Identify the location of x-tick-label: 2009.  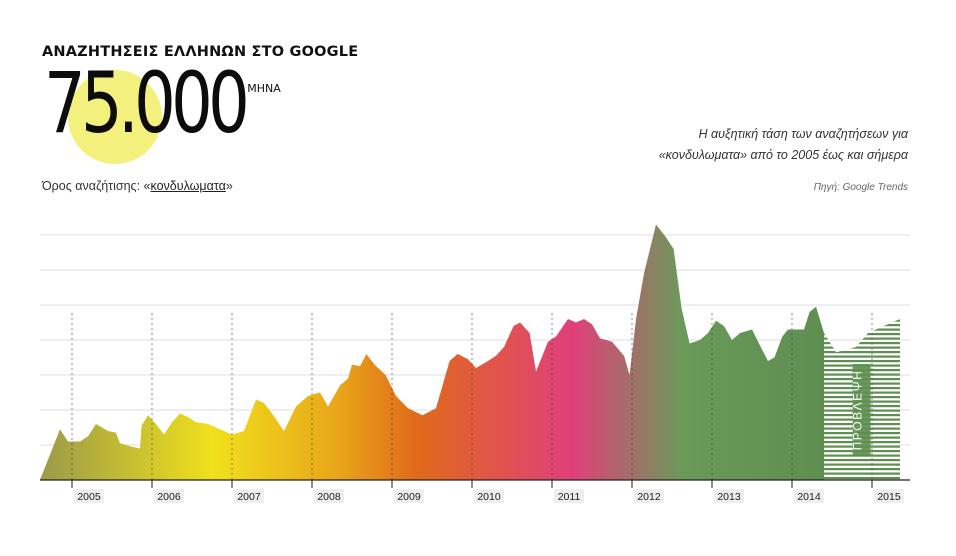
(409, 497).